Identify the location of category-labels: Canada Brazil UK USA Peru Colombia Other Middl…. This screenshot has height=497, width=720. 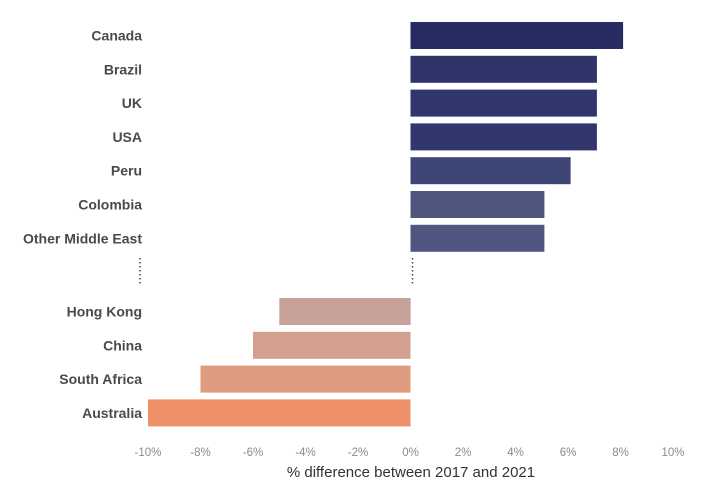
(82, 224).